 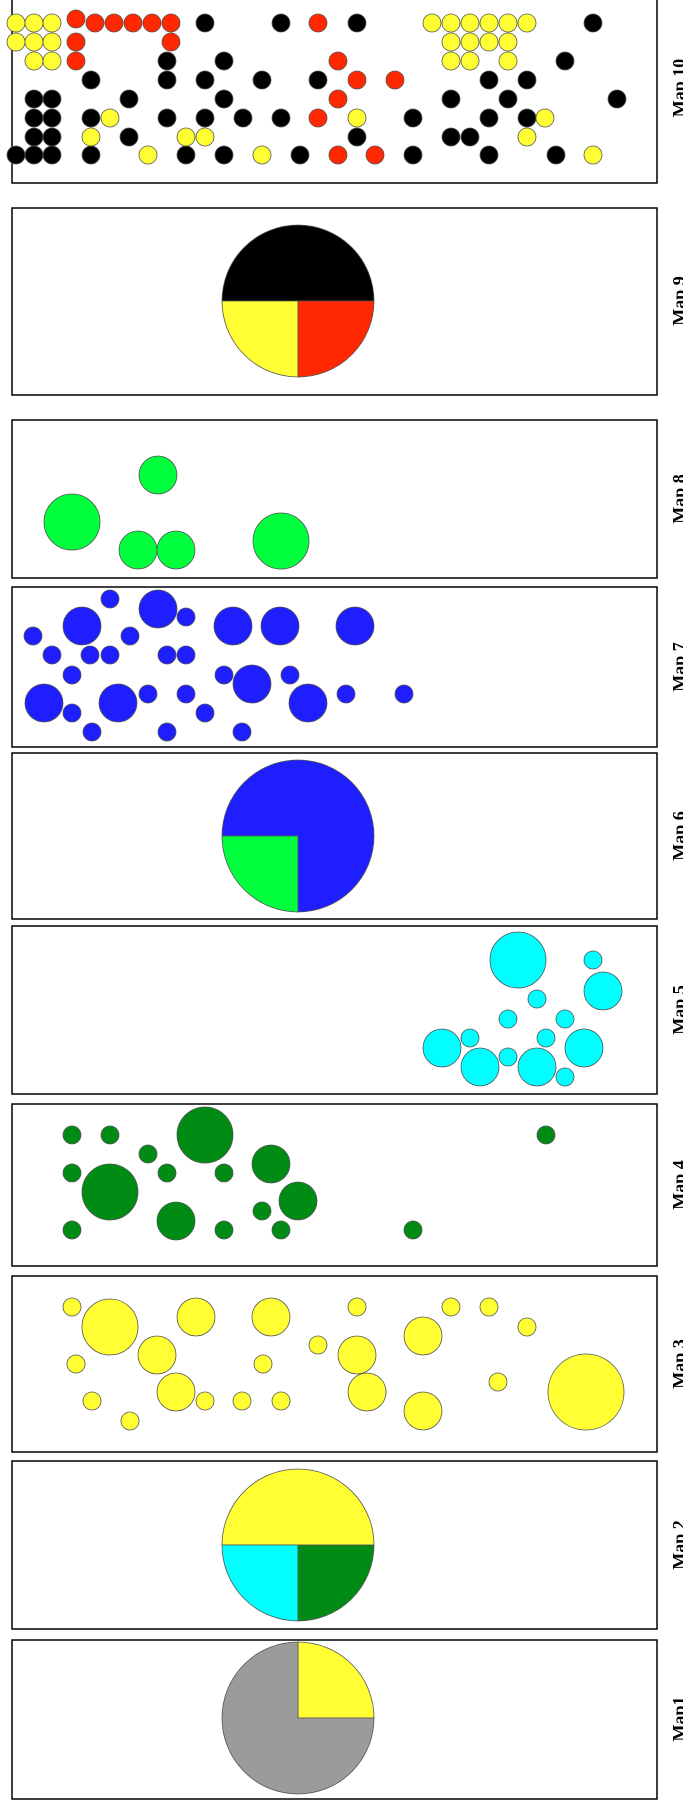 What do you see at coordinates (336, 1680) in the screenshot?
I see `map1-slice-yellow` at bounding box center [336, 1680].